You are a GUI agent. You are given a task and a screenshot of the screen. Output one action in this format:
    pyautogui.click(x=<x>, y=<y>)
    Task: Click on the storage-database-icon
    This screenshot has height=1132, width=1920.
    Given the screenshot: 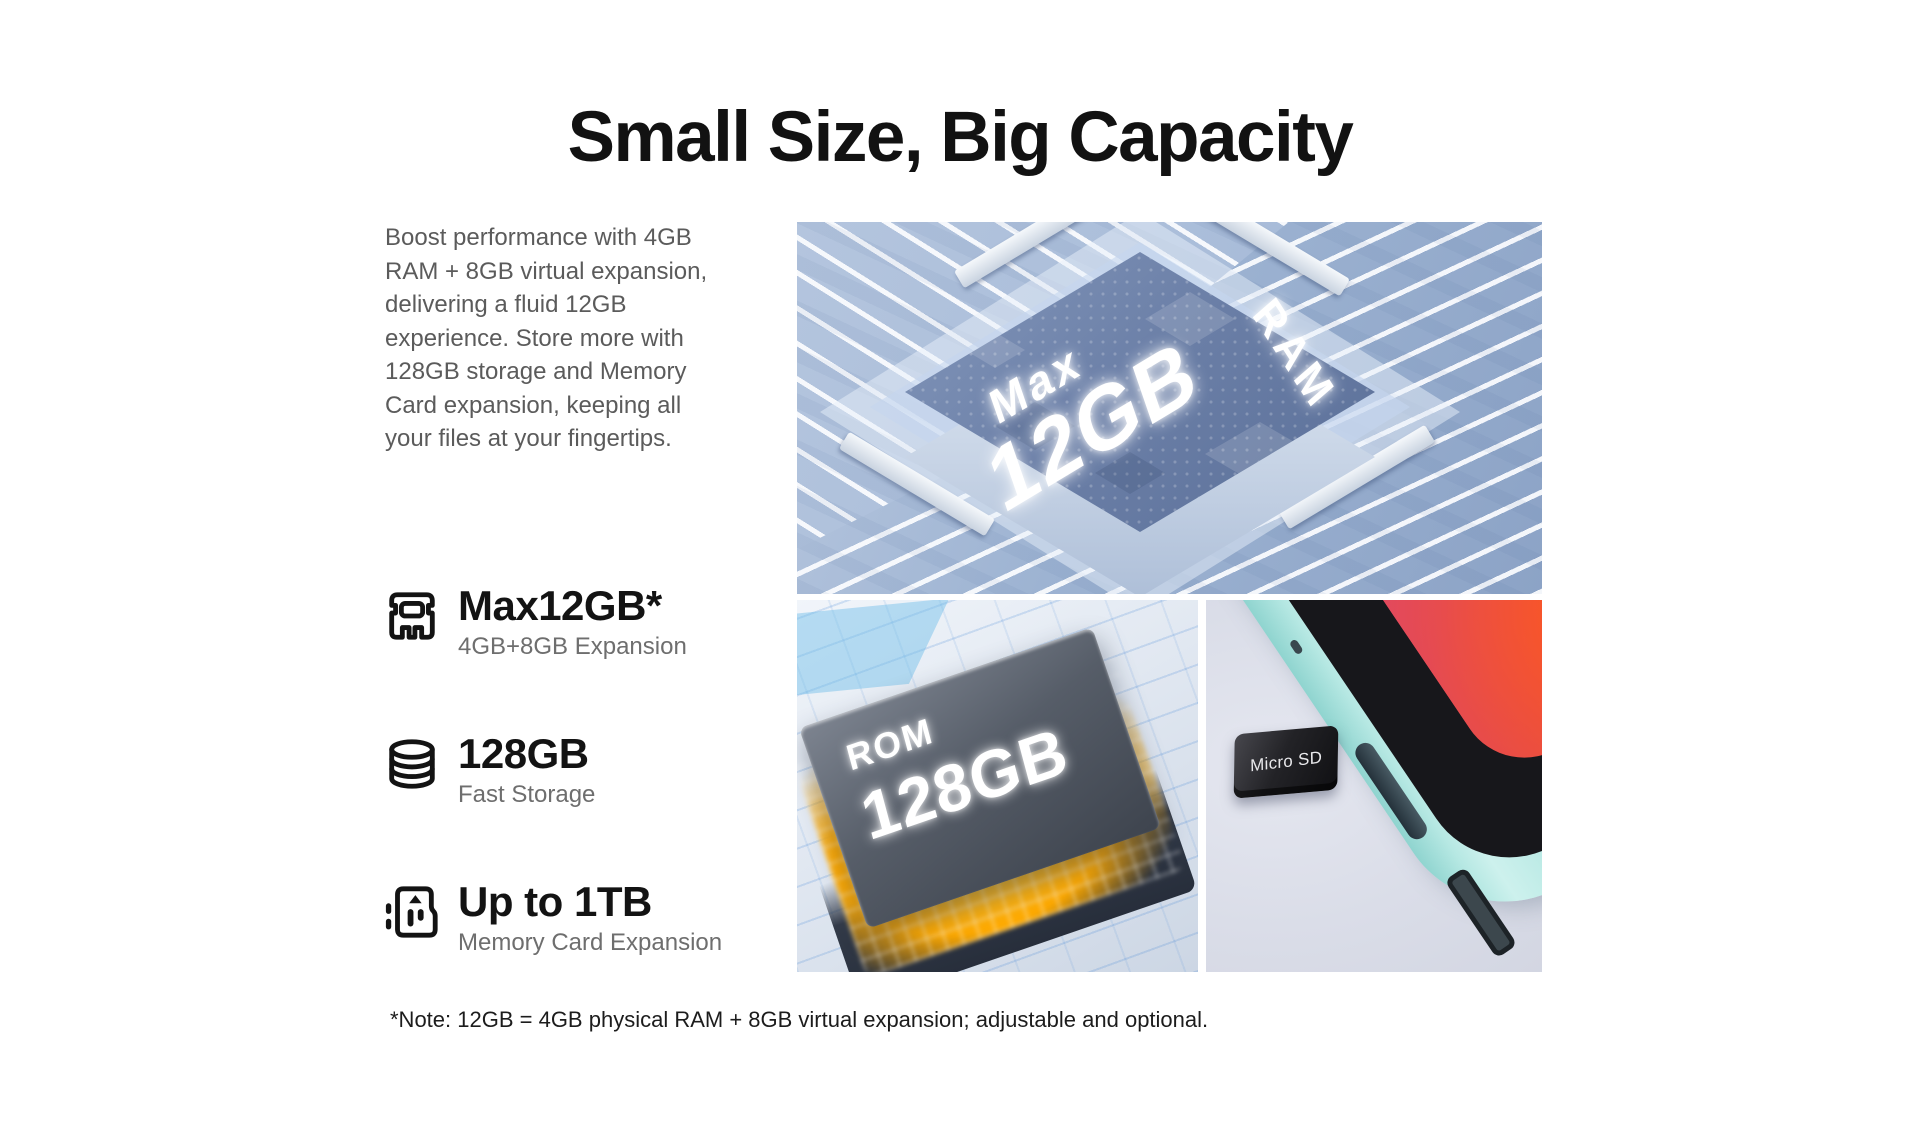 What is the action you would take?
    pyautogui.click(x=412, y=764)
    